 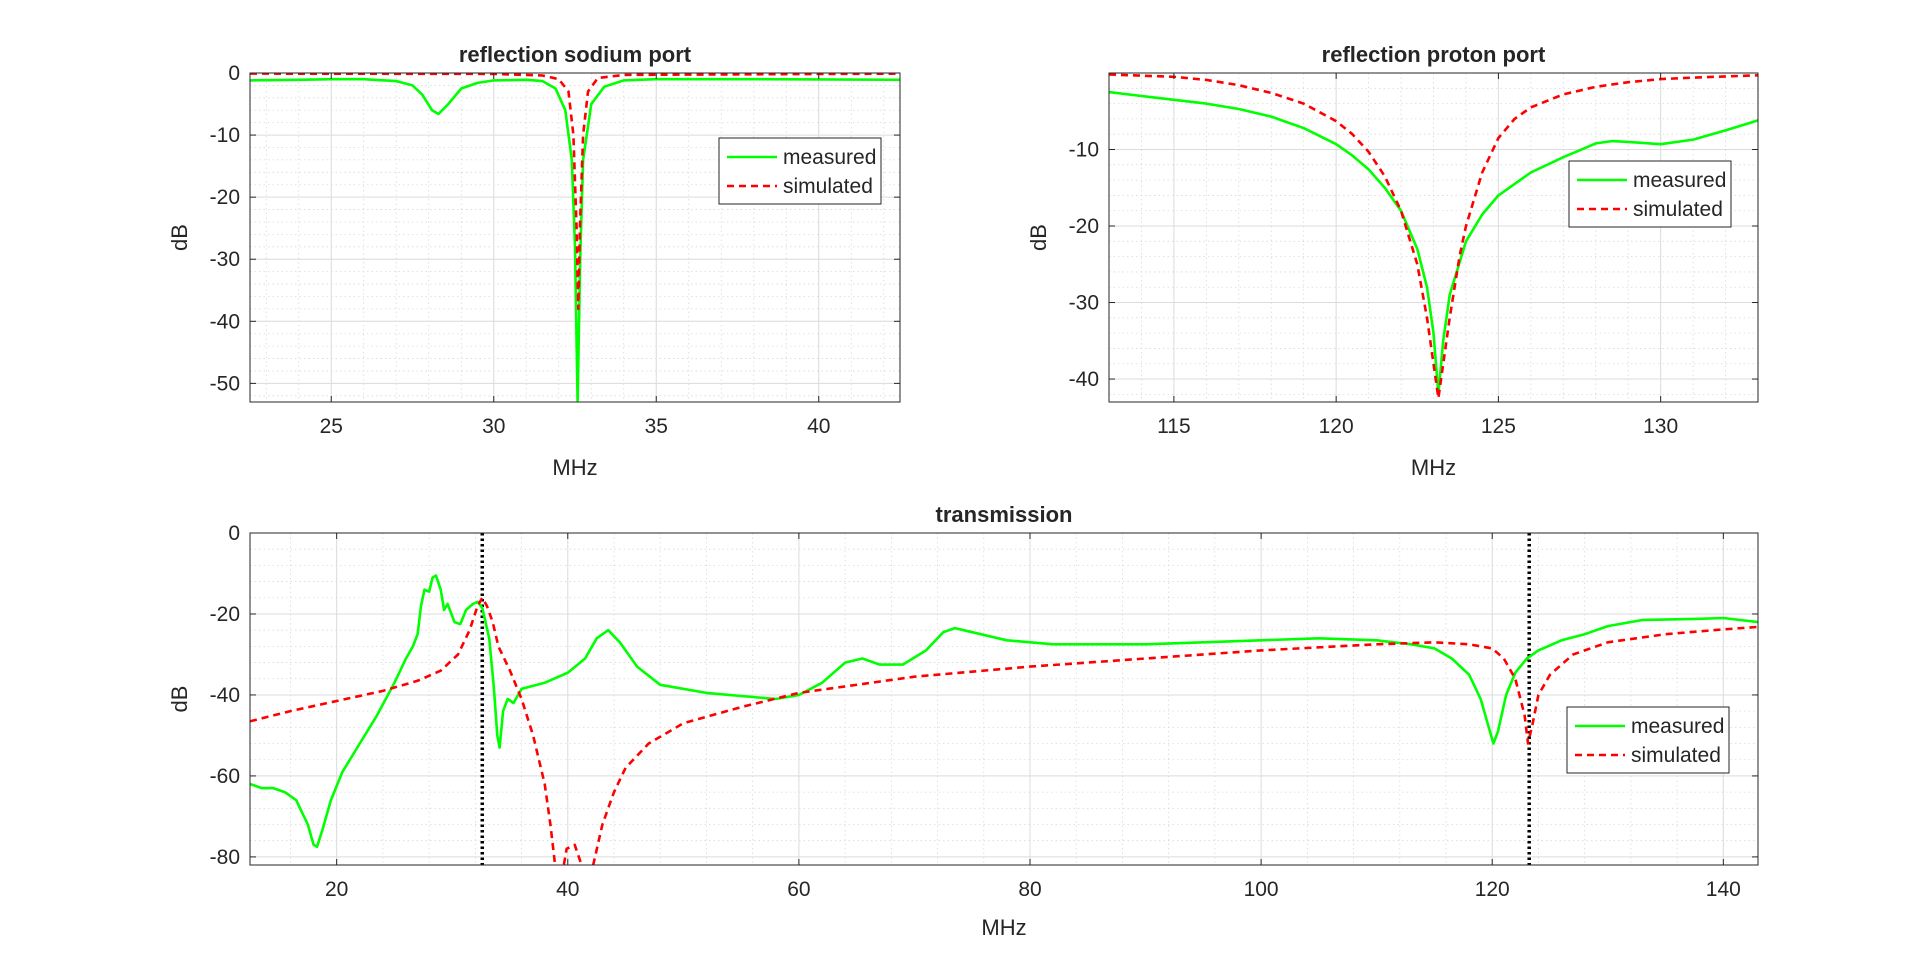 What do you see at coordinates (798, 889) in the screenshot?
I see `transmission-xtick-label: 60` at bounding box center [798, 889].